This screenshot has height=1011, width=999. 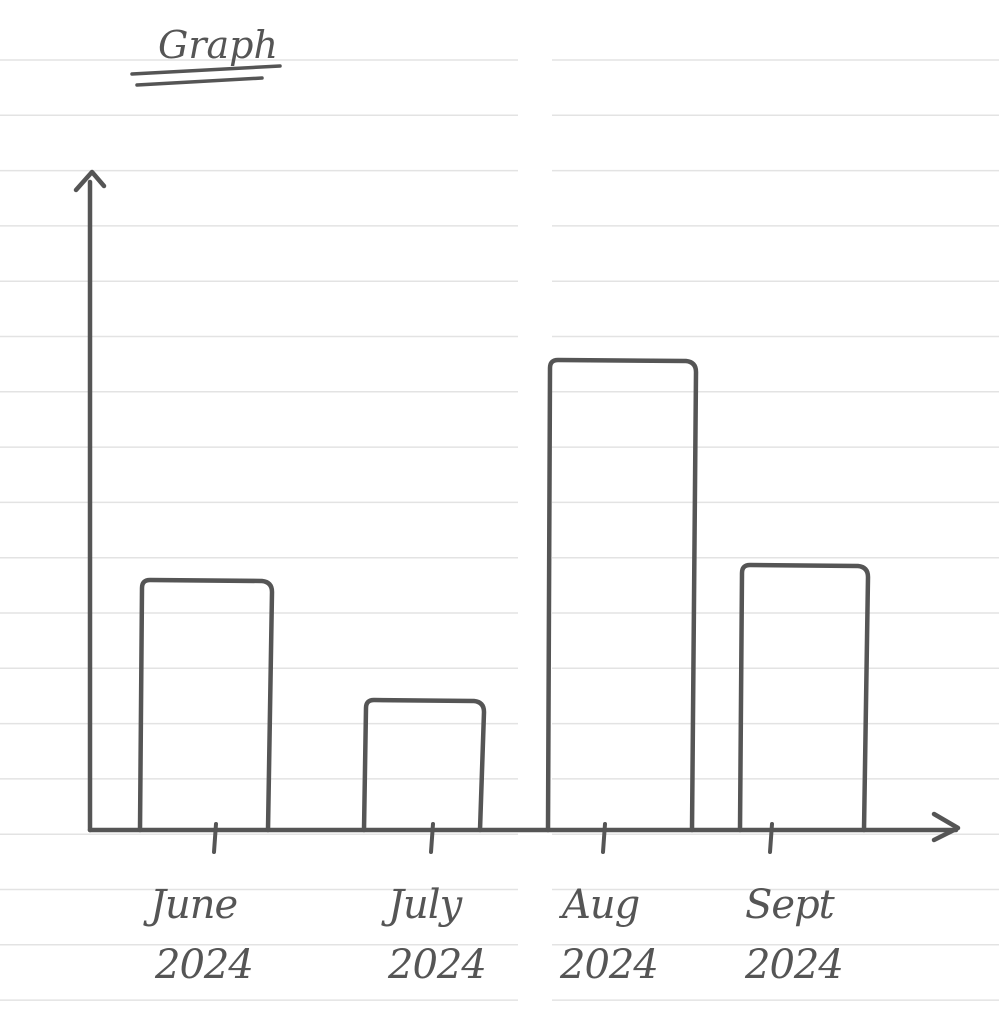 I want to click on x-tick-labels: June 2024 July 2024 Aug 2024 Sept 2024, so click(x=493, y=935).